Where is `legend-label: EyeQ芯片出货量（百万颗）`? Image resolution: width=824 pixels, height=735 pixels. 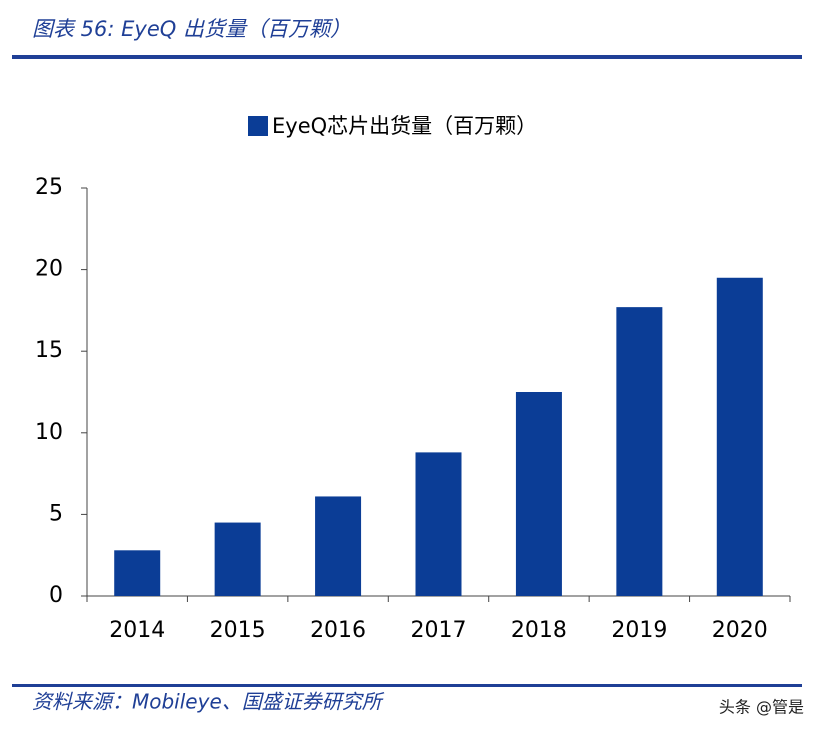
legend-label: EyeQ芯片出货量（百万颗） is located at coordinates (404, 126).